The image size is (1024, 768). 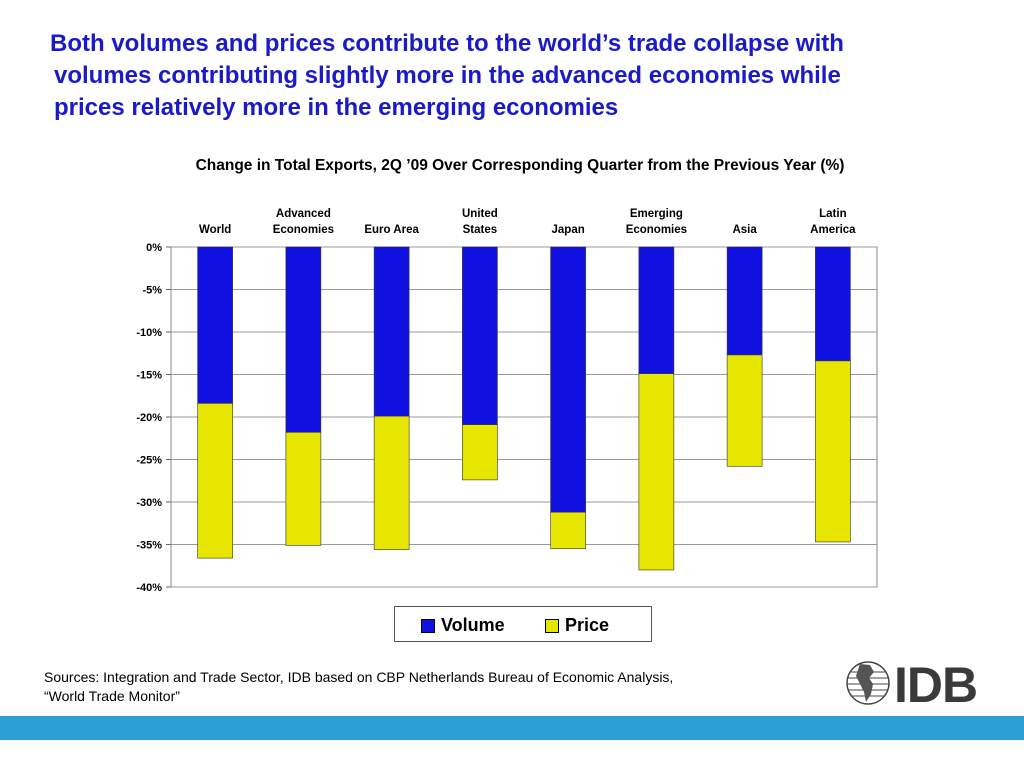 What do you see at coordinates (149, 503) in the screenshot?
I see `y-tick-label: -30%` at bounding box center [149, 503].